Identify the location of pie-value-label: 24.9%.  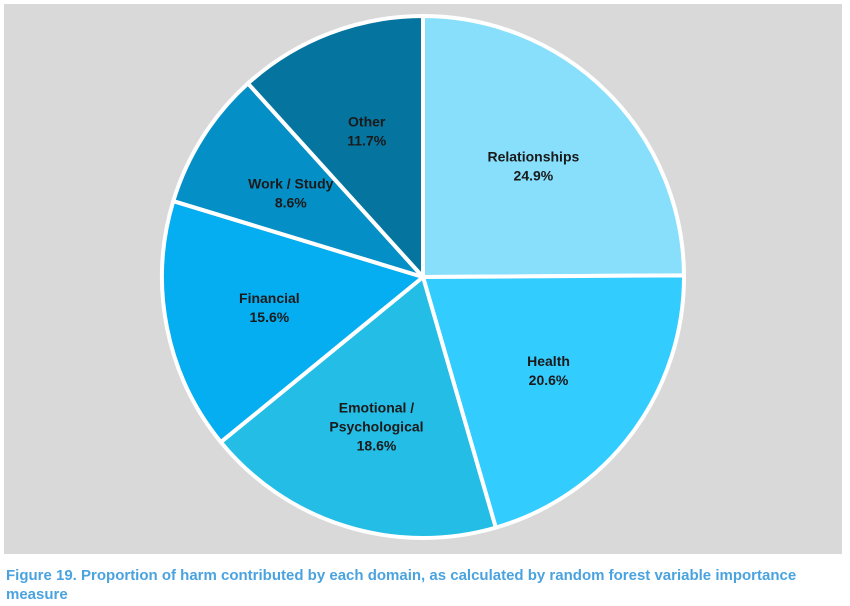
(534, 175).